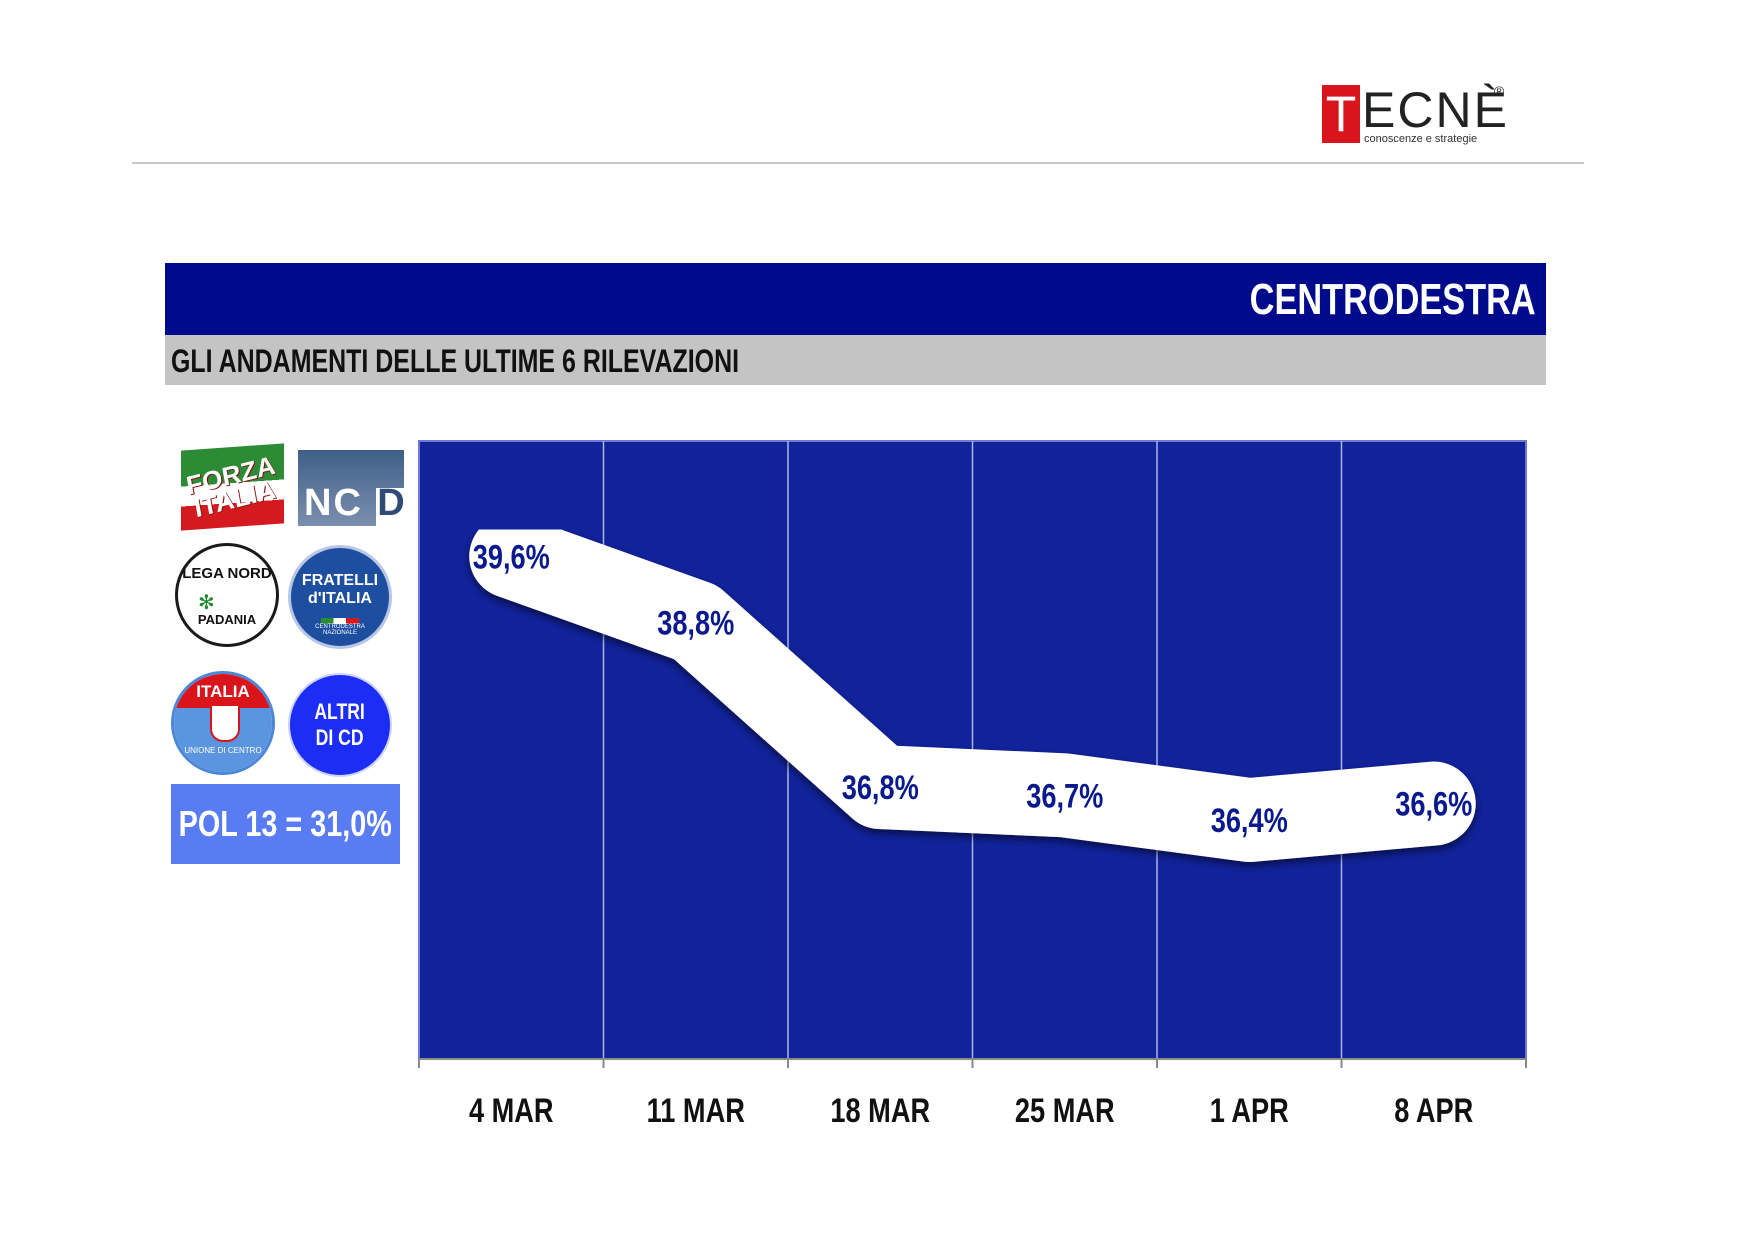 This screenshot has width=1754, height=1239. Describe the element at coordinates (340, 589) in the screenshot. I see `fdi-text: FRATELLI d'ITALIA` at that location.